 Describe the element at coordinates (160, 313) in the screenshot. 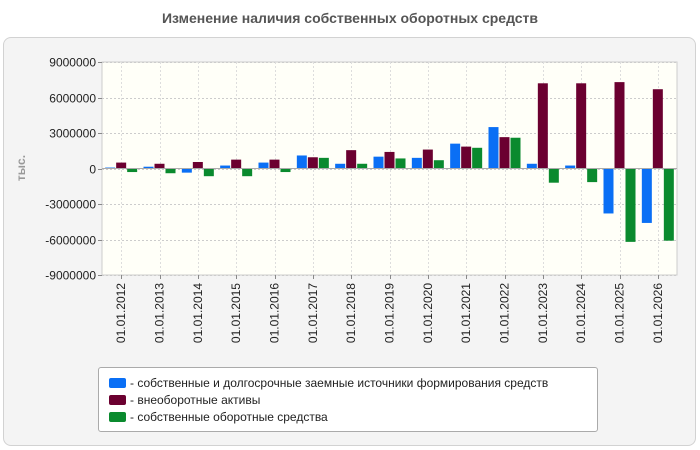

I see `x-tick-label: 01.01.2013` at that location.